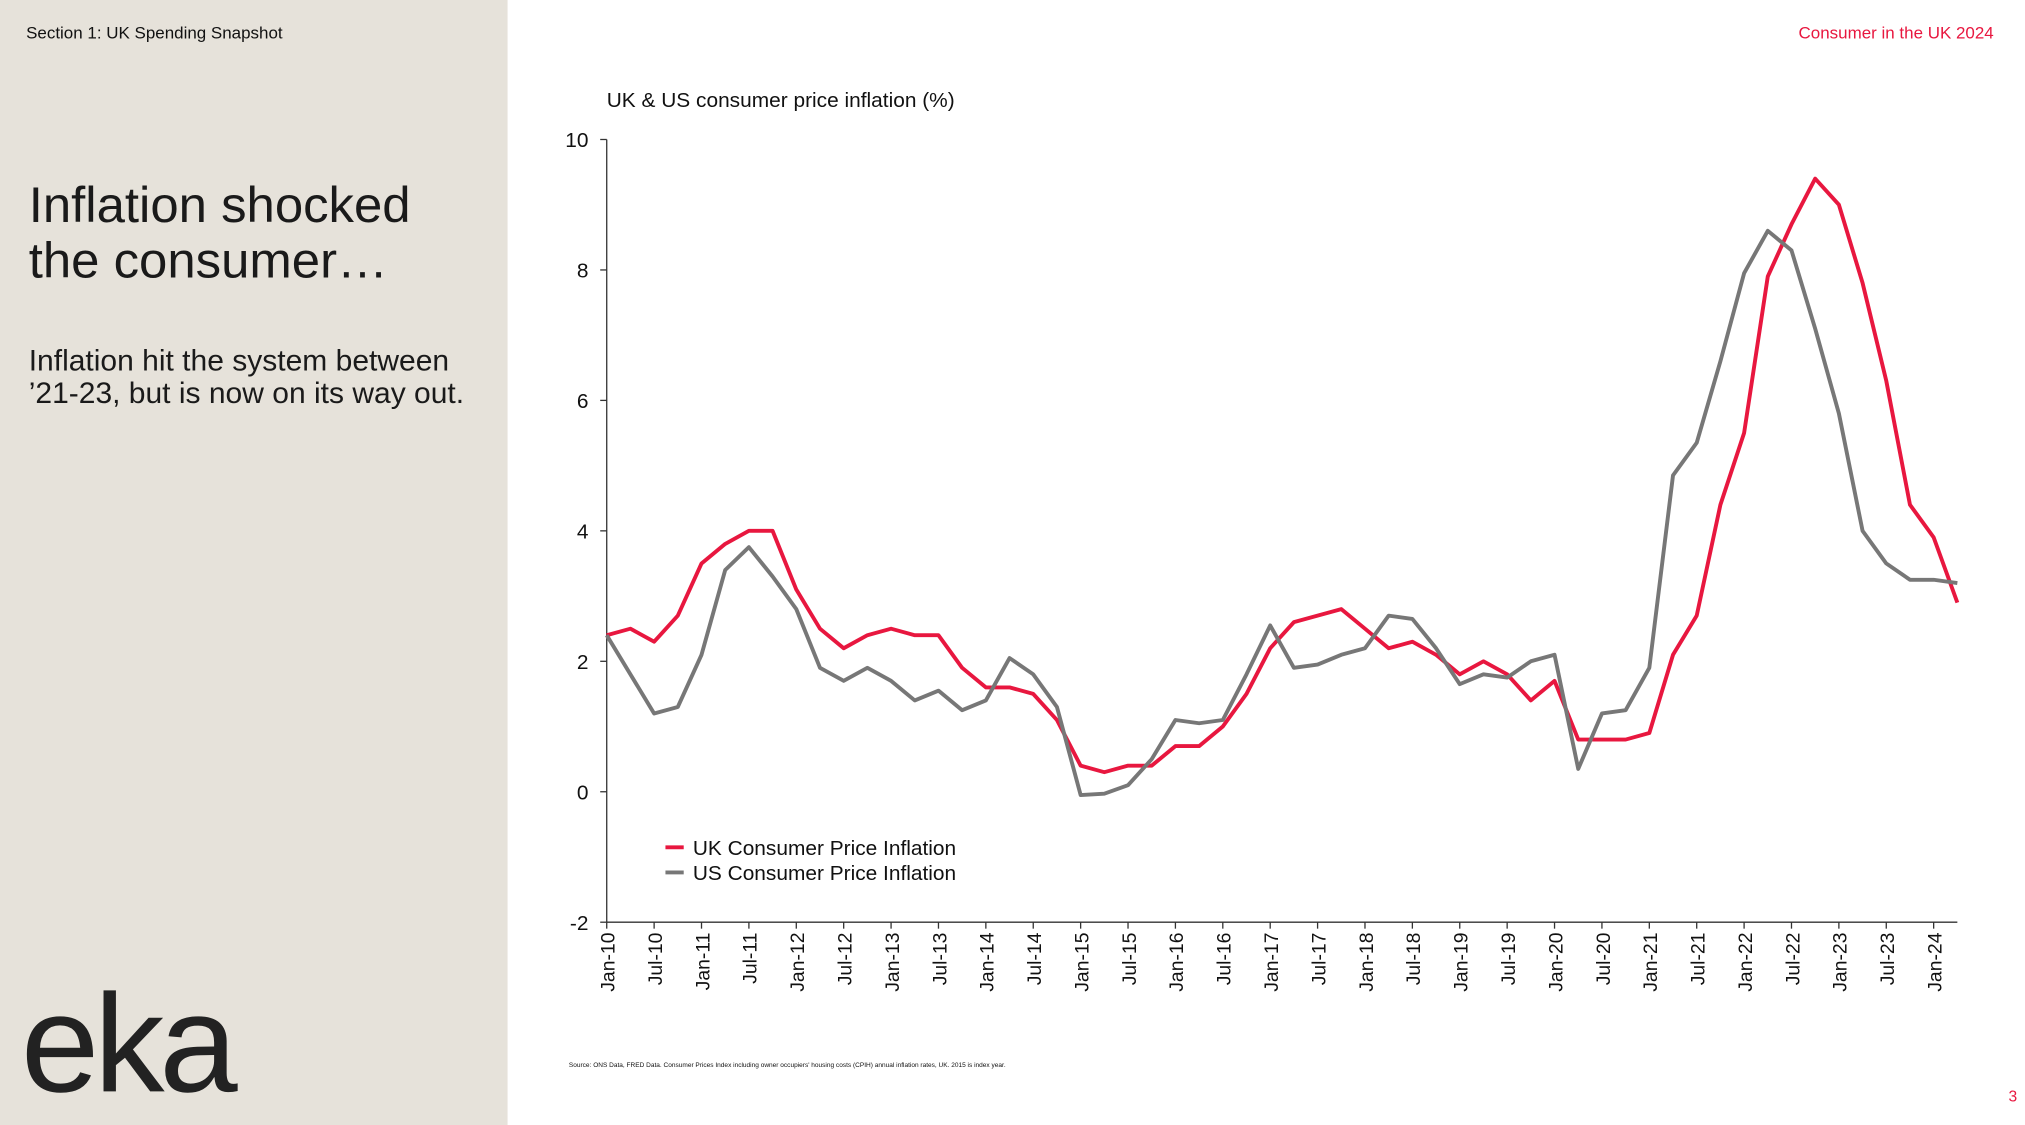 This screenshot has width=2025, height=1125. I want to click on x-tick-label: Jan-13, so click(893, 962).